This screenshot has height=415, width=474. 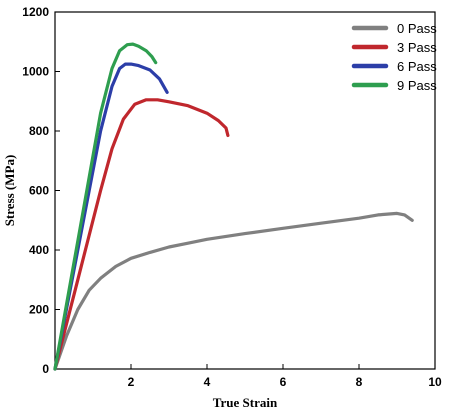 I want to click on legend-label-3-pass: 3 Pass, so click(x=417, y=47).